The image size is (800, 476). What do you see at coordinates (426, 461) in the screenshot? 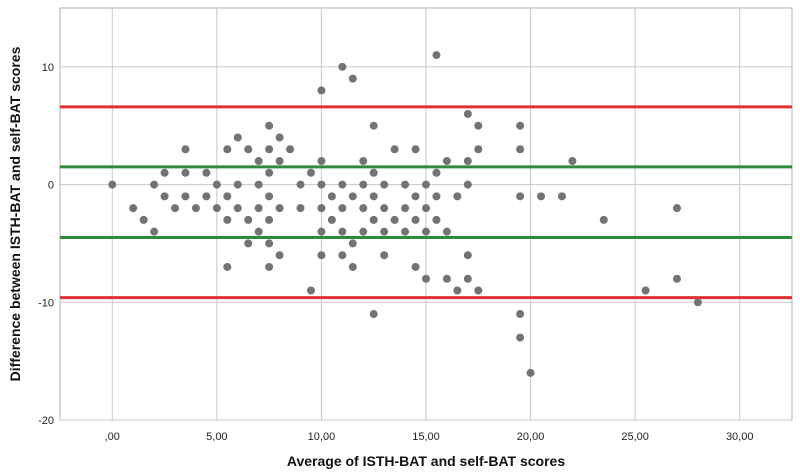
I see `x-axis-title: Average of ISTH-BAT and self-BAT scores` at bounding box center [426, 461].